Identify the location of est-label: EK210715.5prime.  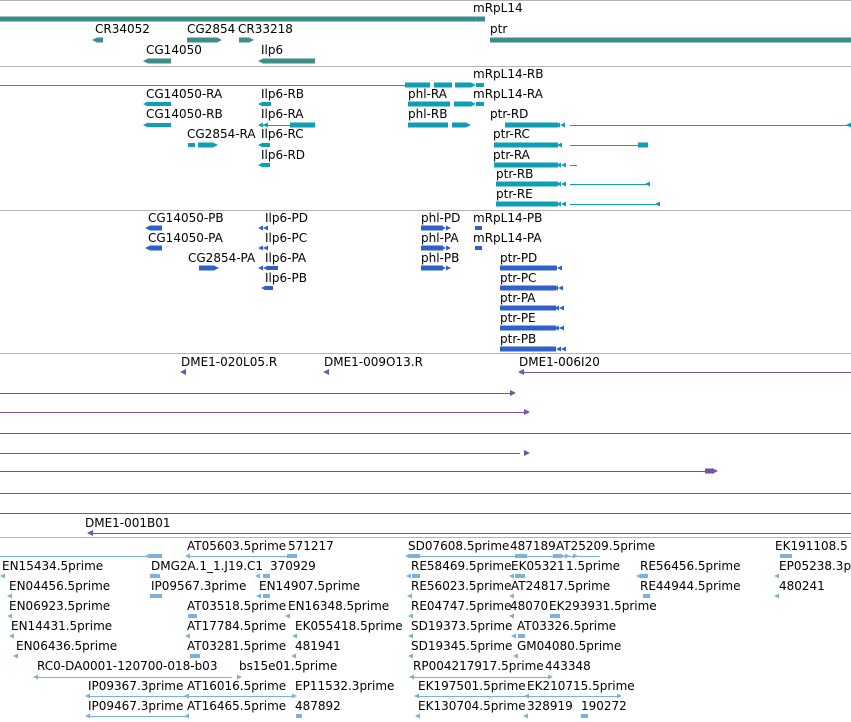
(581, 686).